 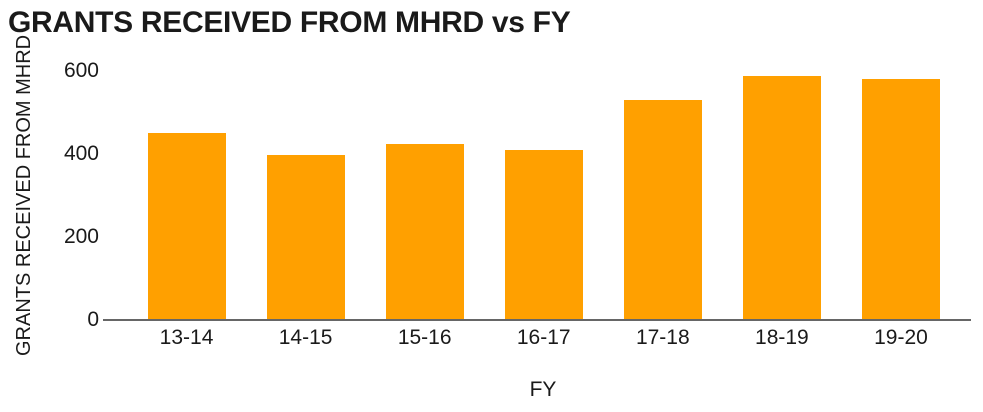 What do you see at coordinates (543, 337) in the screenshot?
I see `x-tick-label: 16-17` at bounding box center [543, 337].